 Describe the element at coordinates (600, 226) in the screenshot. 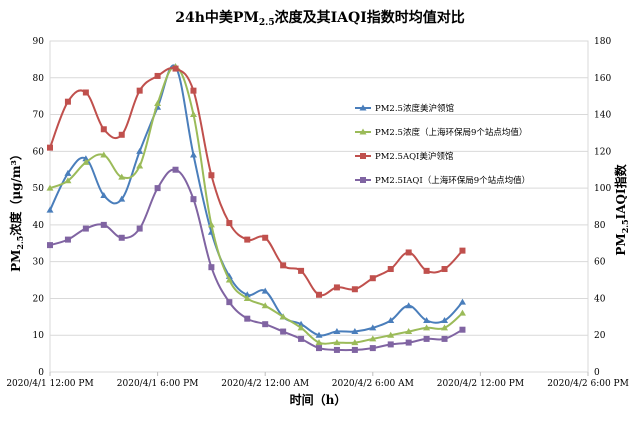

I see `y-right-tick-label: 80` at that location.